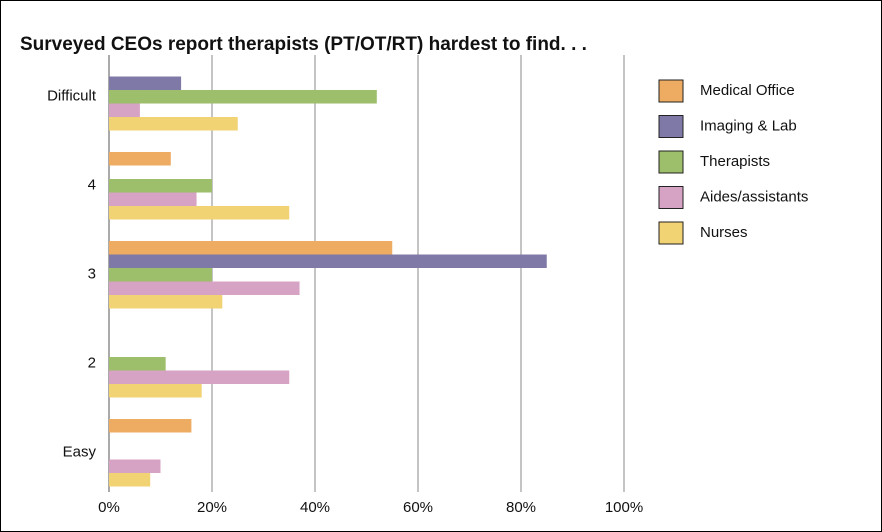 This screenshot has width=882, height=532. Describe the element at coordinates (624, 507) in the screenshot. I see `x-tick-label: 100%` at that location.